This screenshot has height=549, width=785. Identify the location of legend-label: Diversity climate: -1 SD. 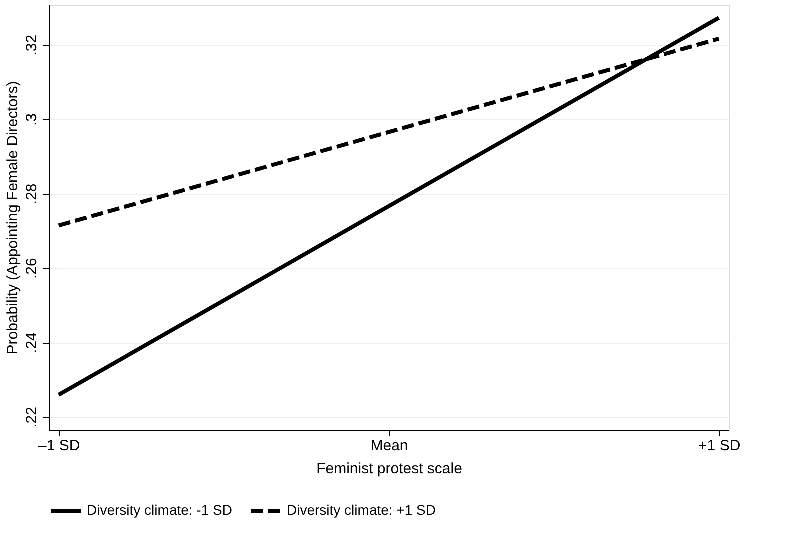
(159, 510).